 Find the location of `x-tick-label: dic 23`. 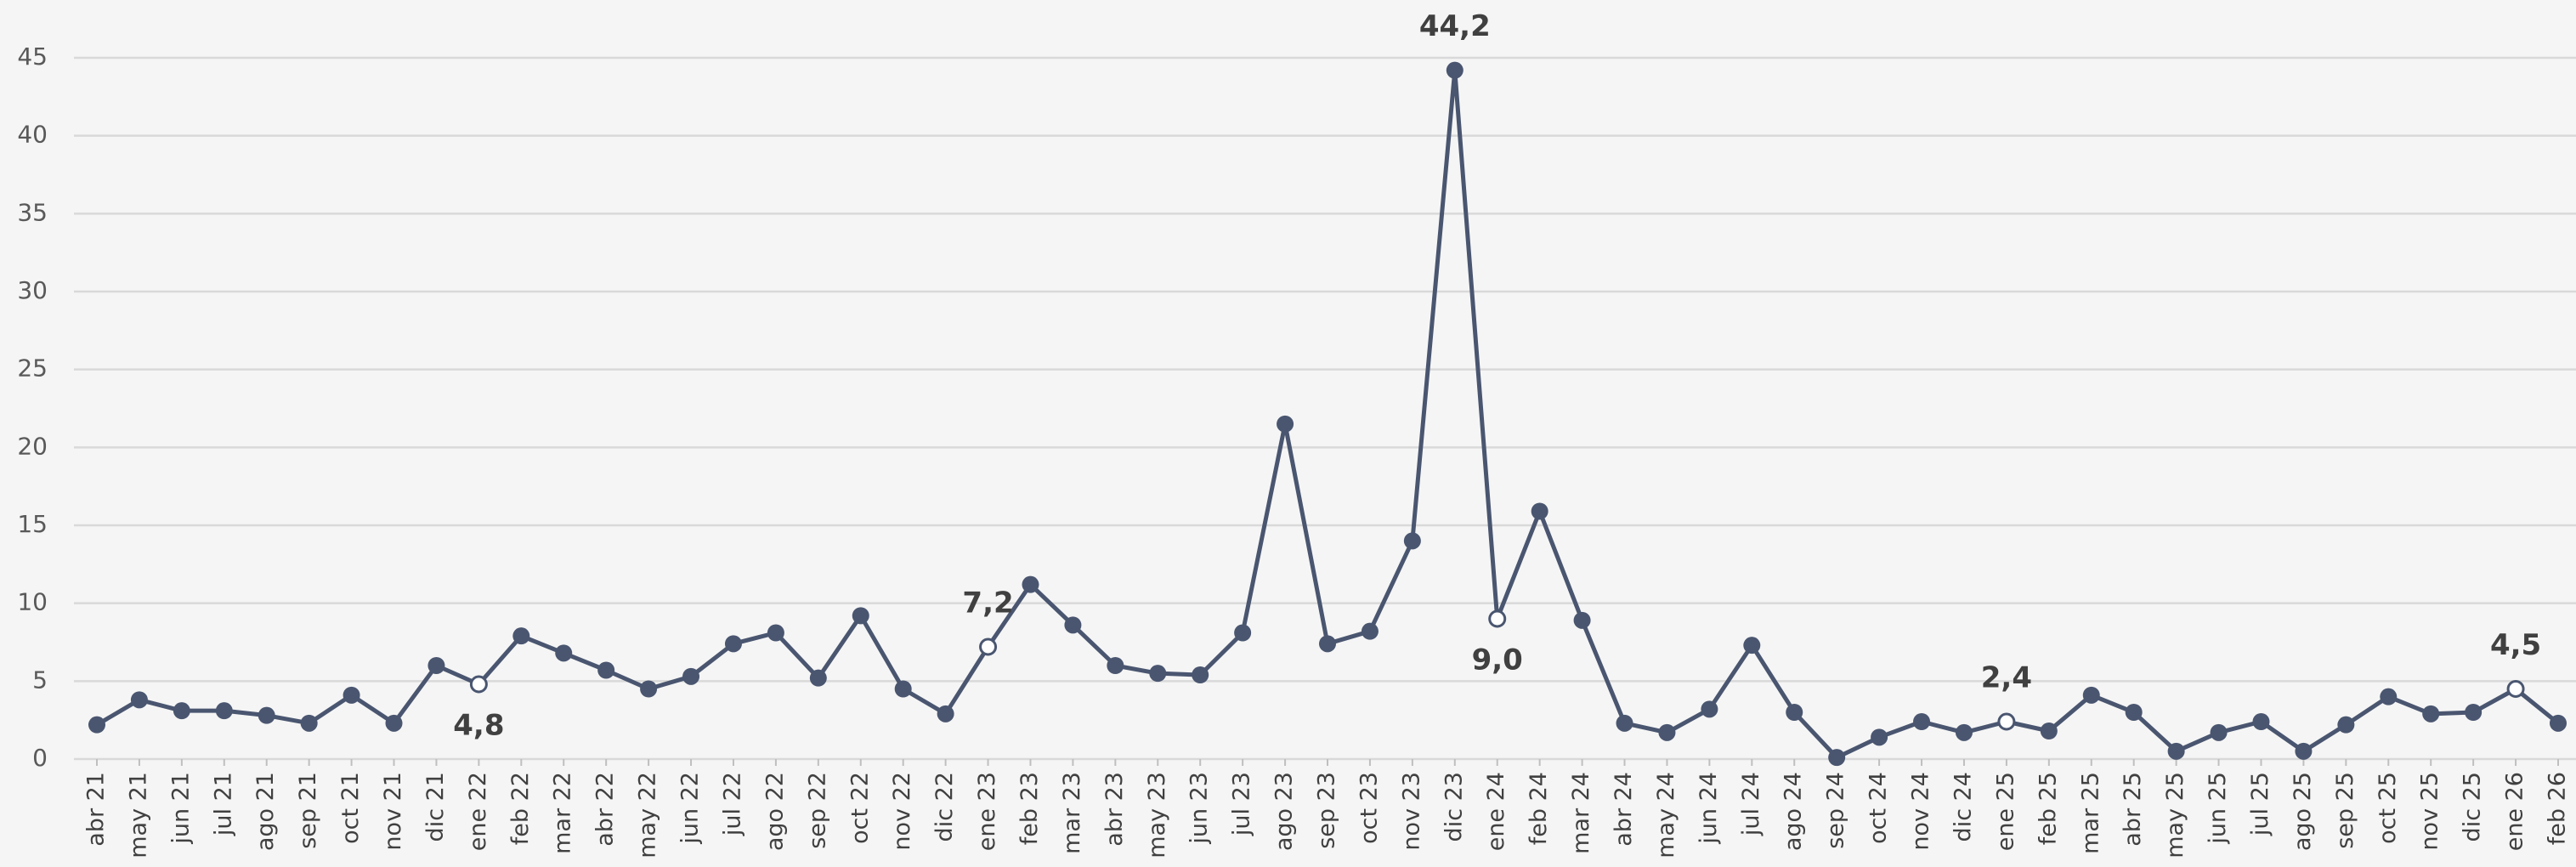

x-tick-label: dic 23 is located at coordinates (1454, 807).